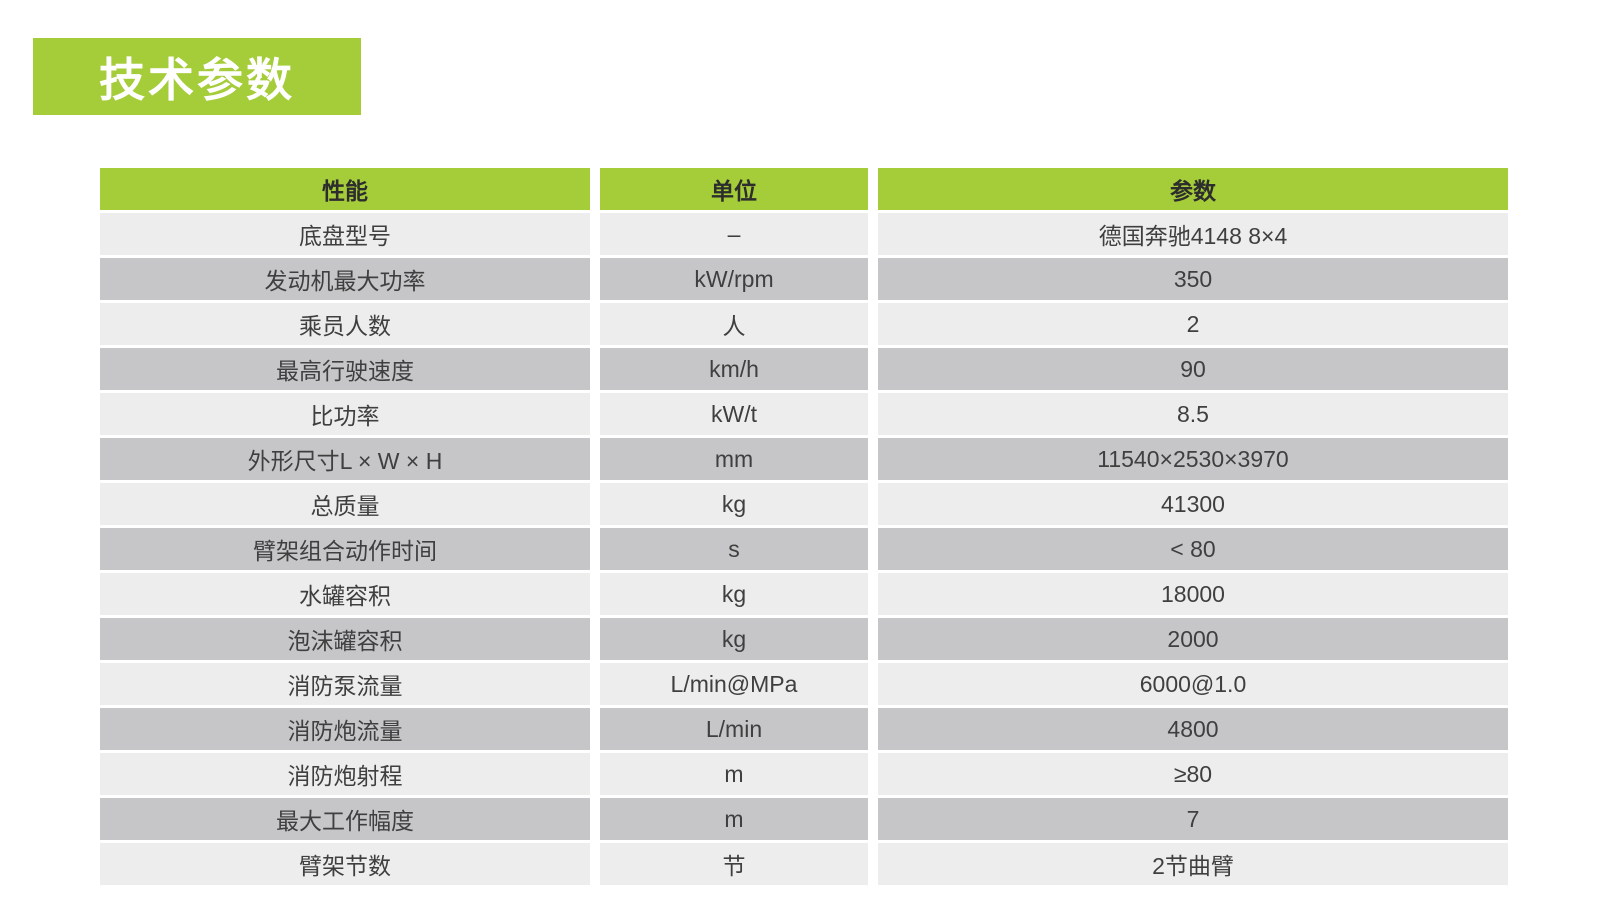  What do you see at coordinates (345, 774) in the screenshot?
I see `row-label: 消防炮射程` at bounding box center [345, 774].